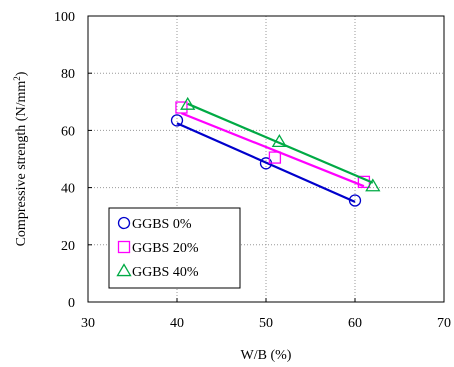 The image size is (454, 367). I want to click on y-tick-label: 80, so click(68, 74).